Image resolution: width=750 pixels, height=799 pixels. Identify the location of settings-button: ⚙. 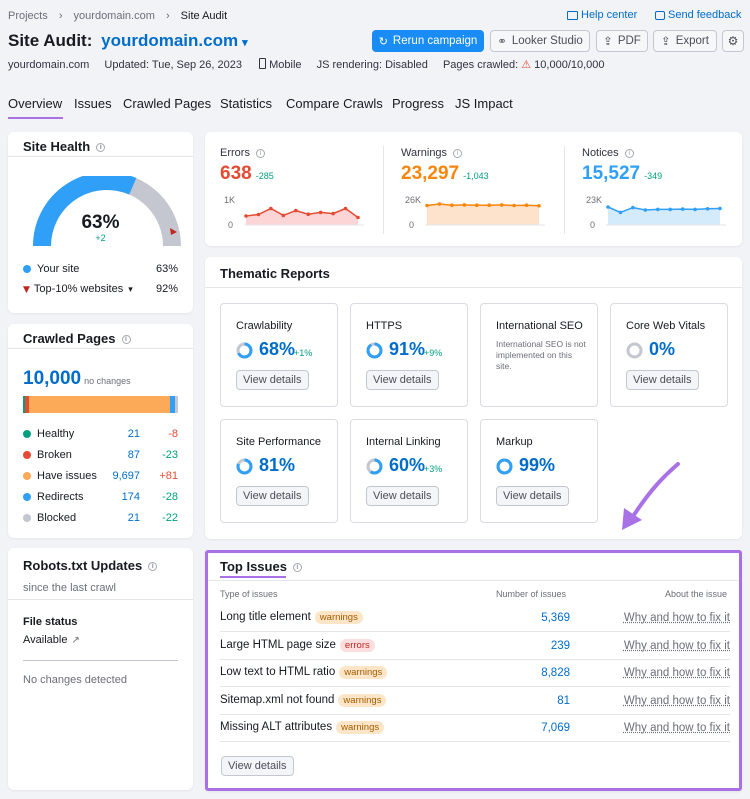
(733, 41).